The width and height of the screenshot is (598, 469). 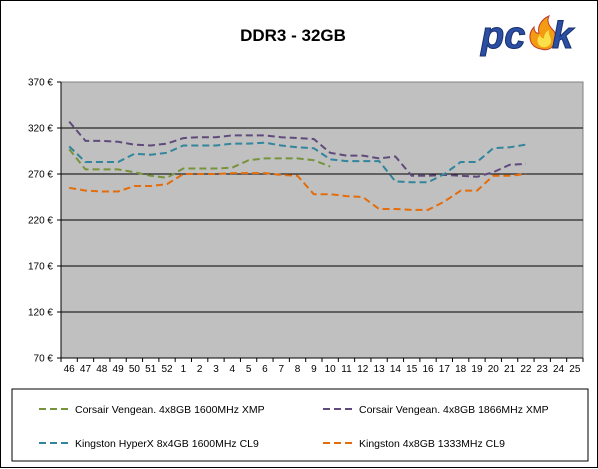 What do you see at coordinates (432, 444) in the screenshot?
I see `legend-label: Kingston 4x8GB 1333MHz CL9` at bounding box center [432, 444].